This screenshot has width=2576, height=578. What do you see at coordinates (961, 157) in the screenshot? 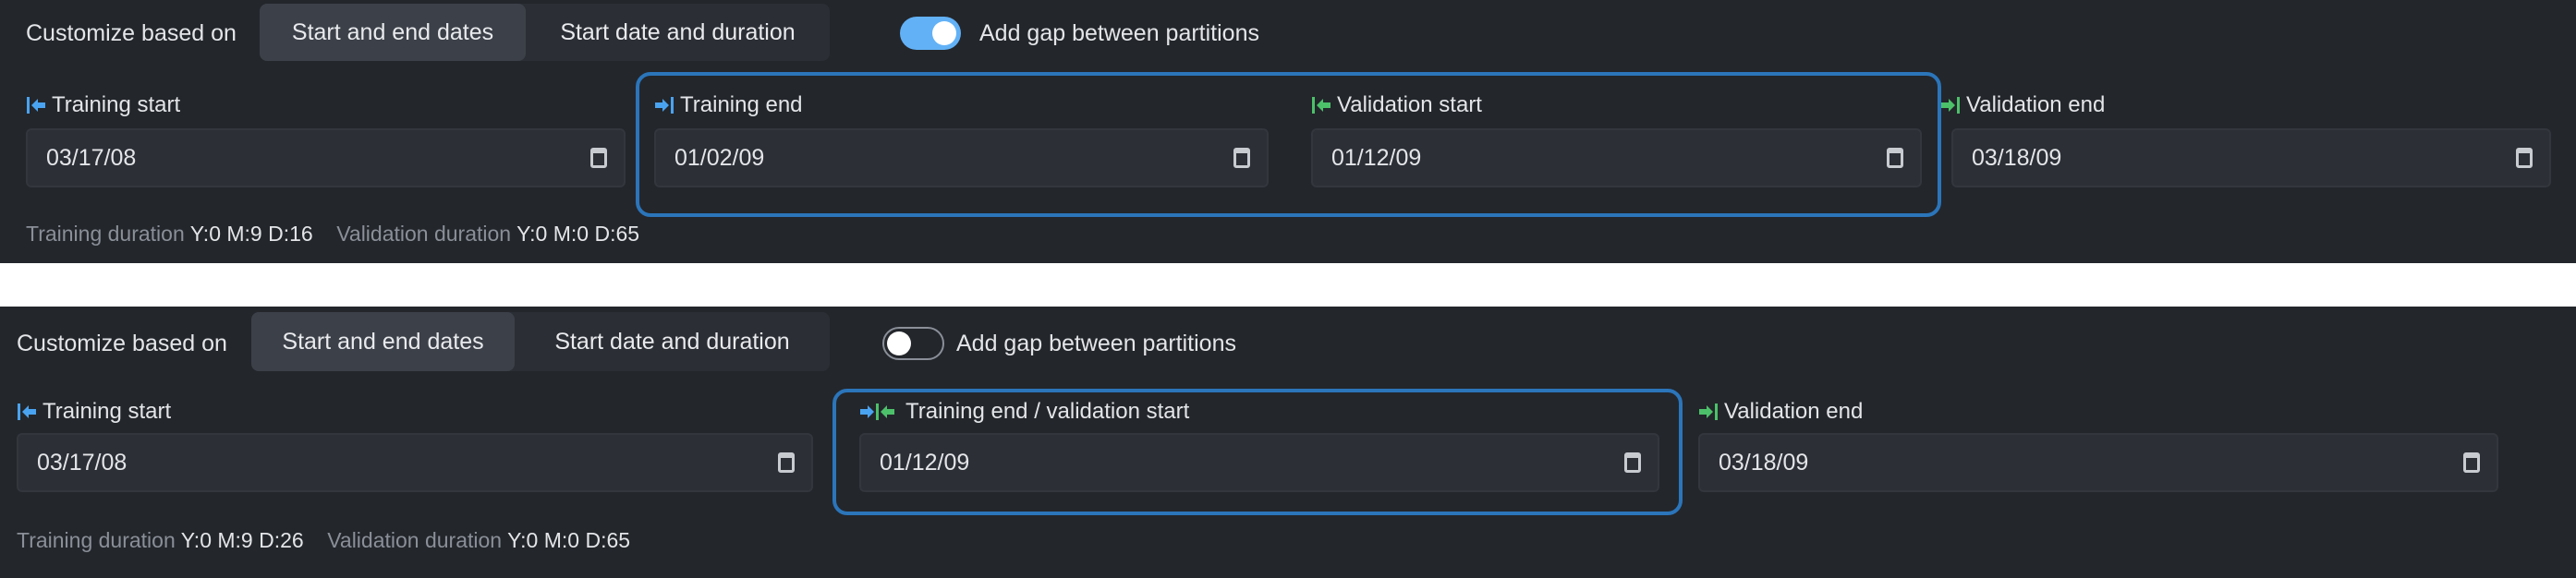
I see `training-end-input: 01/02/09` at bounding box center [961, 157].